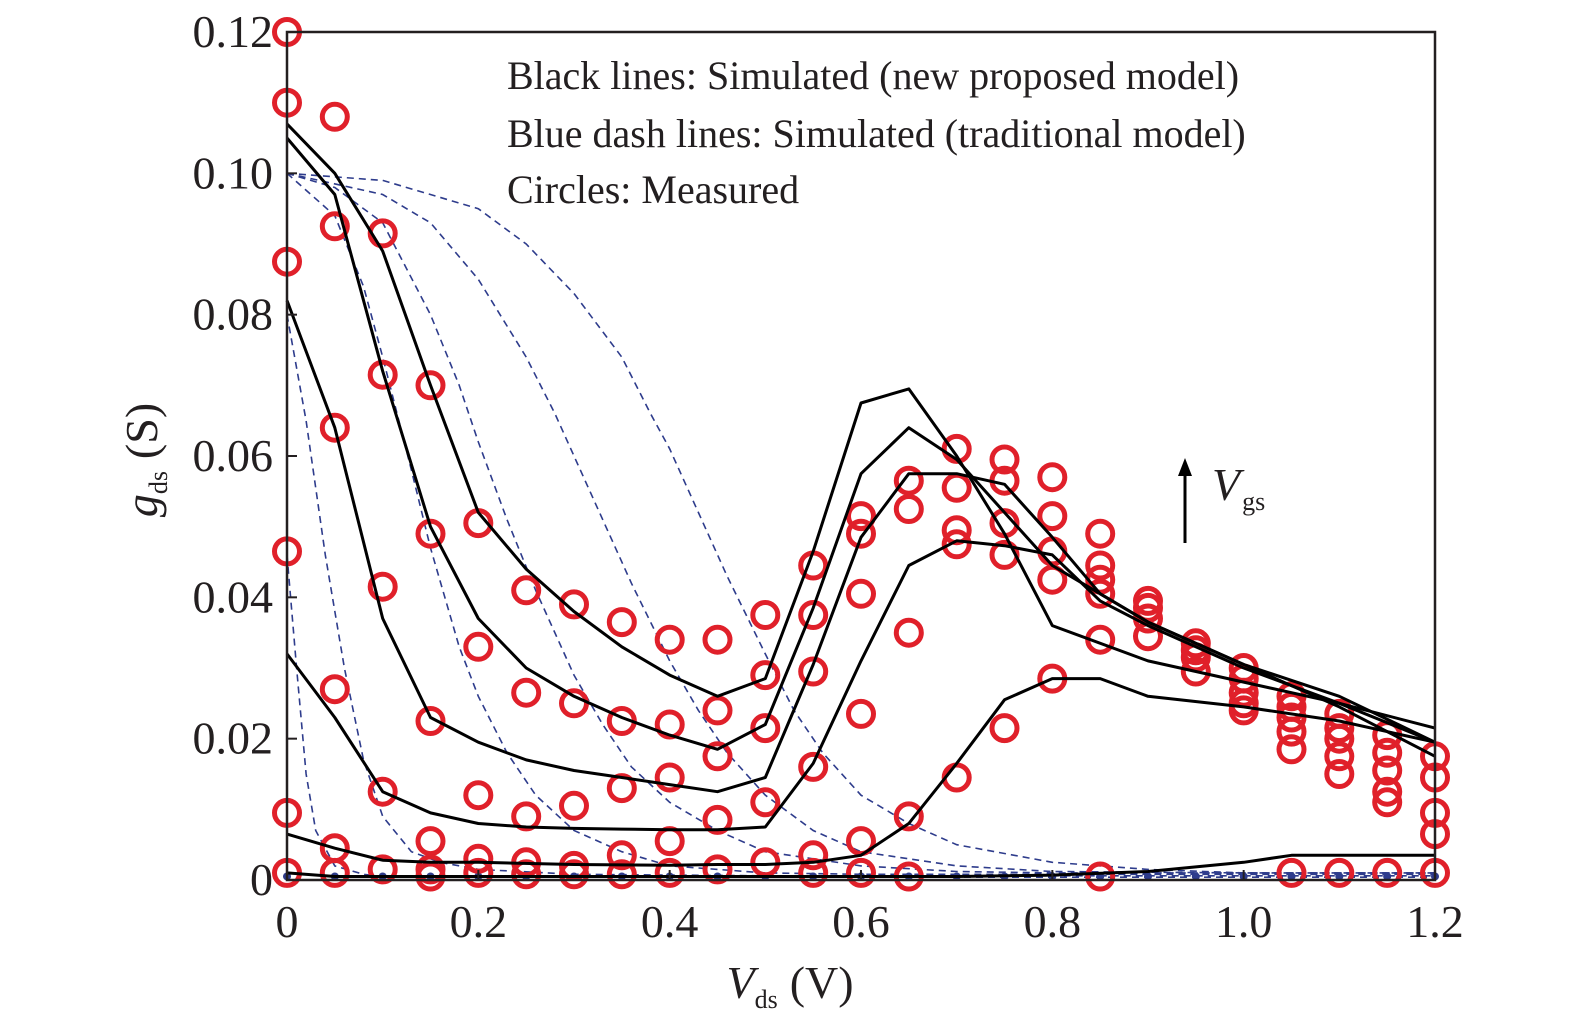 The width and height of the screenshot is (1575, 1028). Describe the element at coordinates (1185, 467) in the screenshot. I see `vgs-arrow-head` at that location.